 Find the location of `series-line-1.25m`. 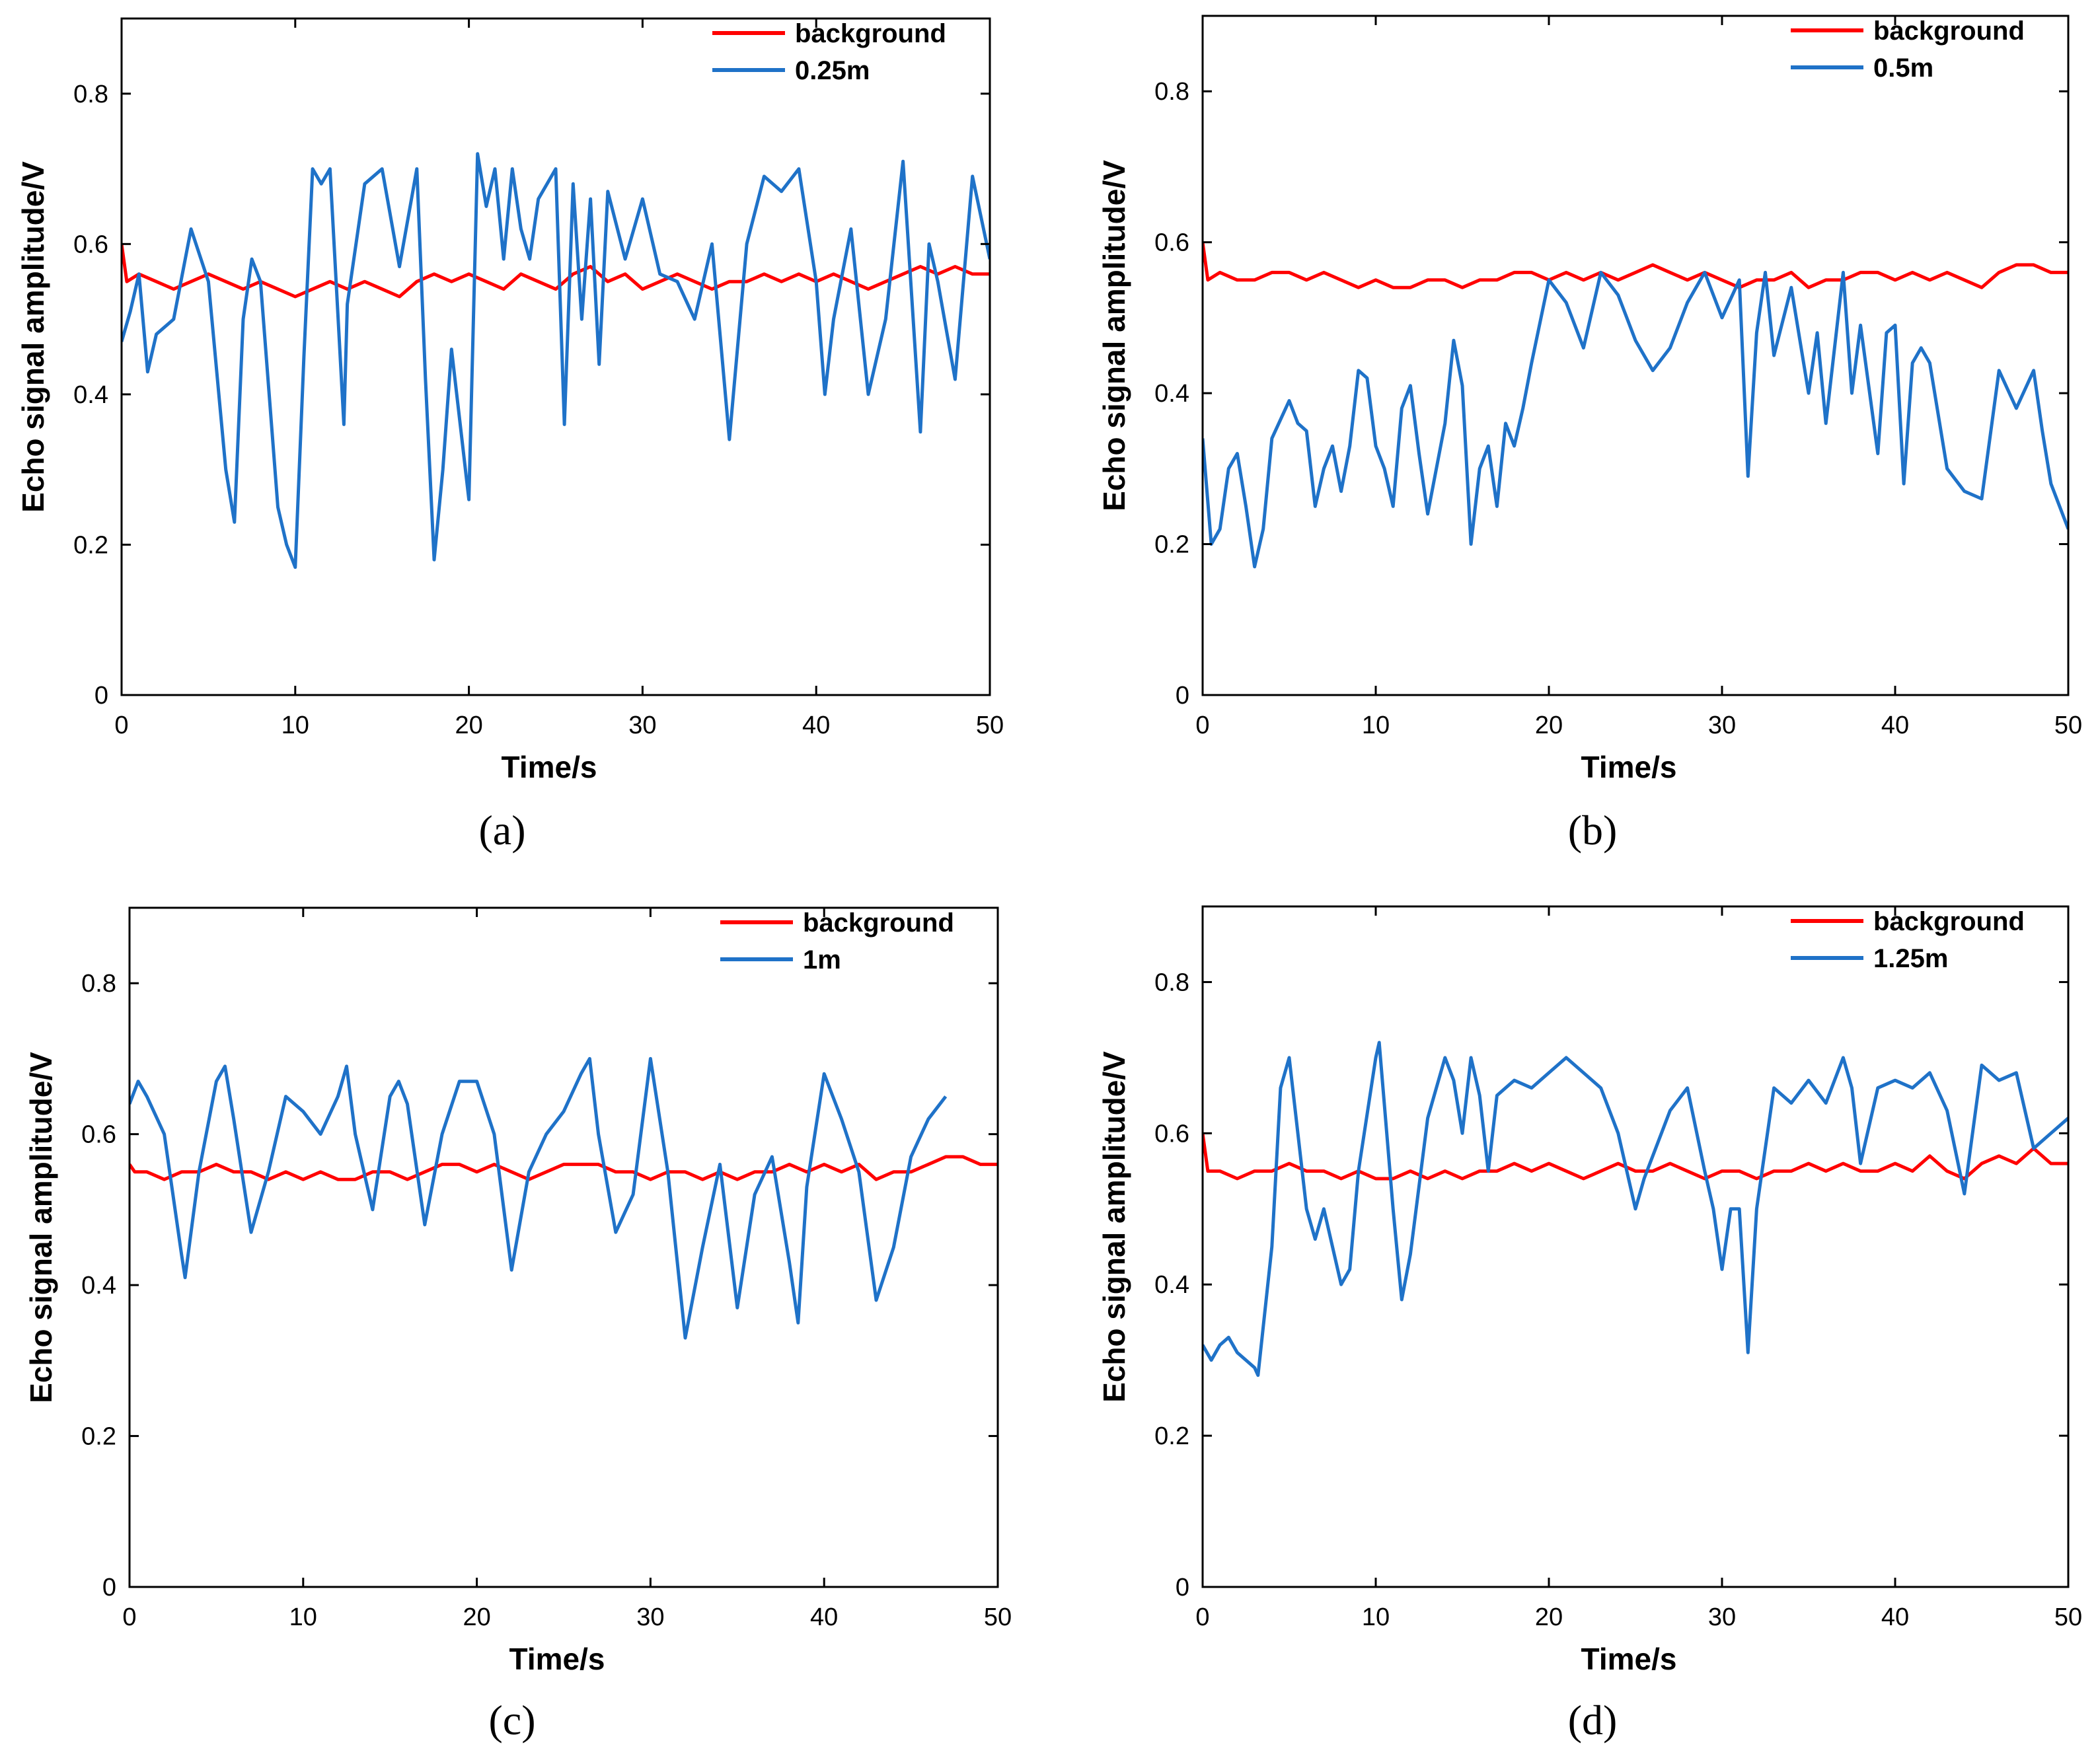

series-line-1.25m is located at coordinates (1636, 1209).